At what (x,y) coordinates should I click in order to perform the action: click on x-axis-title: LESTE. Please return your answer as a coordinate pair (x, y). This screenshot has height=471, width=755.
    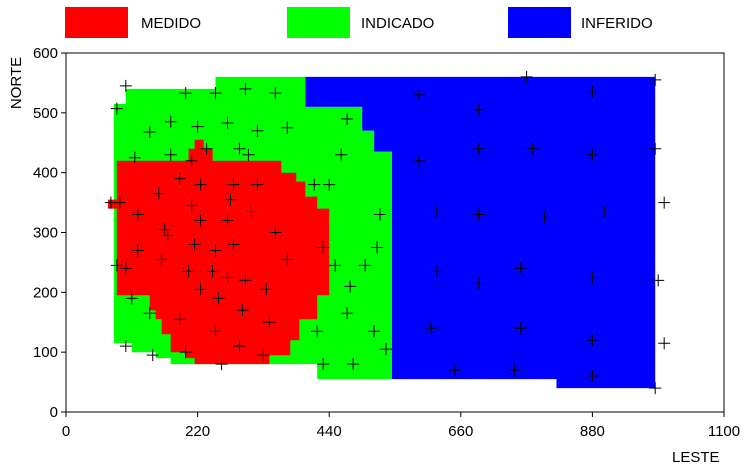
    Looking at the image, I should click on (696, 457).